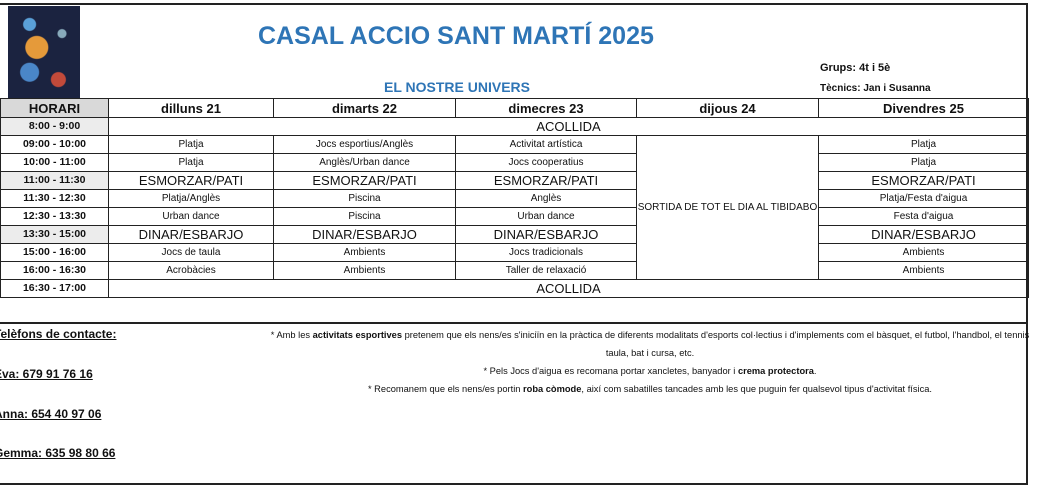 The height and width of the screenshot is (490, 1037). Describe the element at coordinates (58, 334) in the screenshot. I see `contacts-heading: Telèfons de contacte:` at that location.